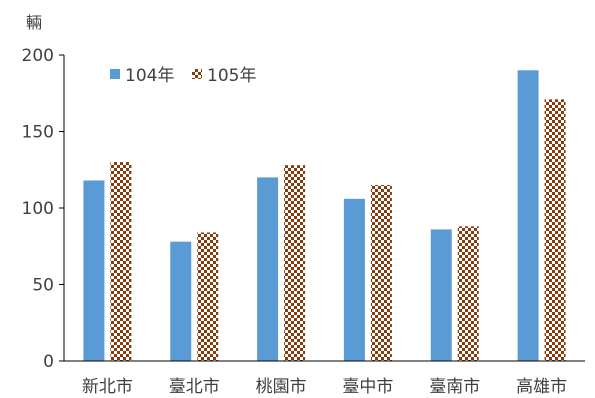  What do you see at coordinates (38, 133) in the screenshot?
I see `y-tick-label: 150` at bounding box center [38, 133].